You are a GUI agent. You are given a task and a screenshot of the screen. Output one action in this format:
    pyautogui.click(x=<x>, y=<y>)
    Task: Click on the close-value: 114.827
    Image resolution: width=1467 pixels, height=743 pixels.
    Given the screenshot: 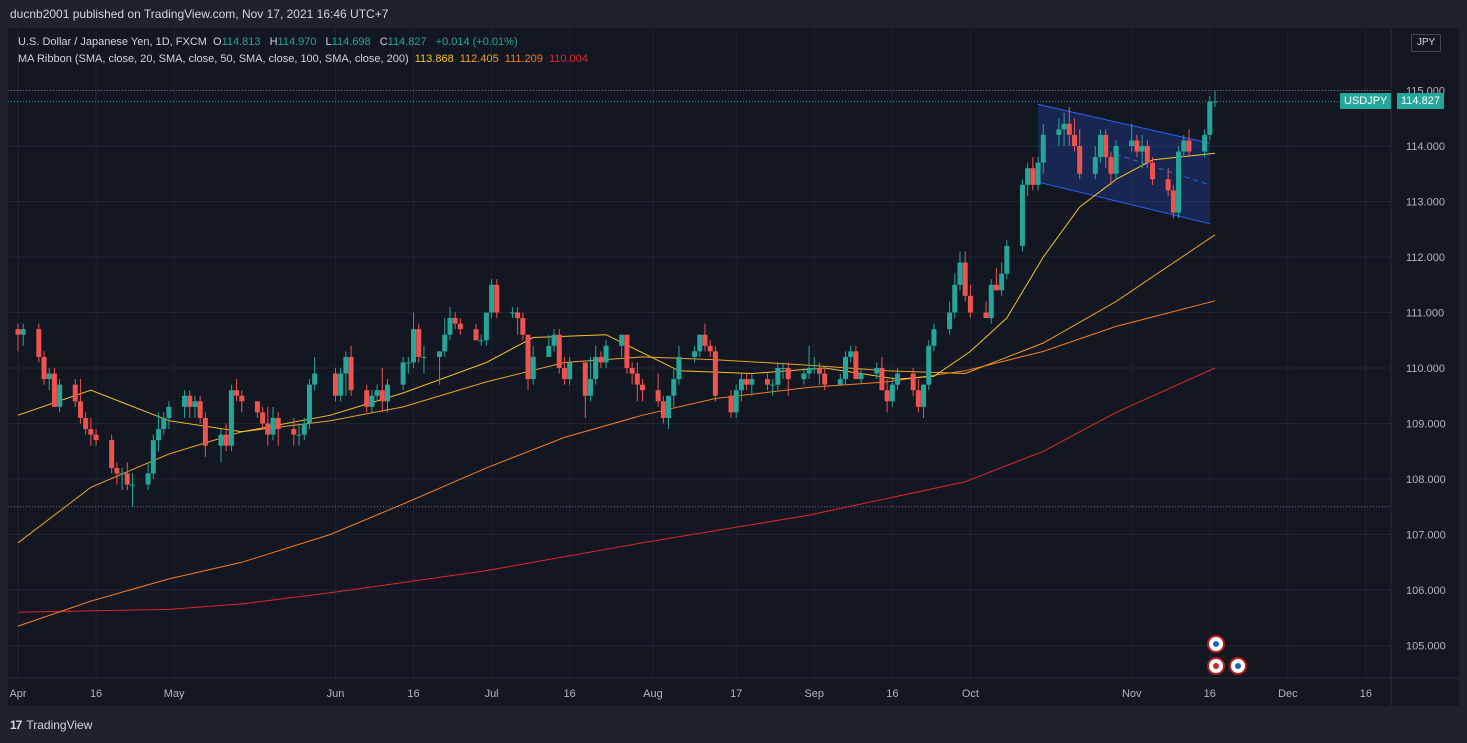 What is the action you would take?
    pyautogui.click(x=407, y=42)
    